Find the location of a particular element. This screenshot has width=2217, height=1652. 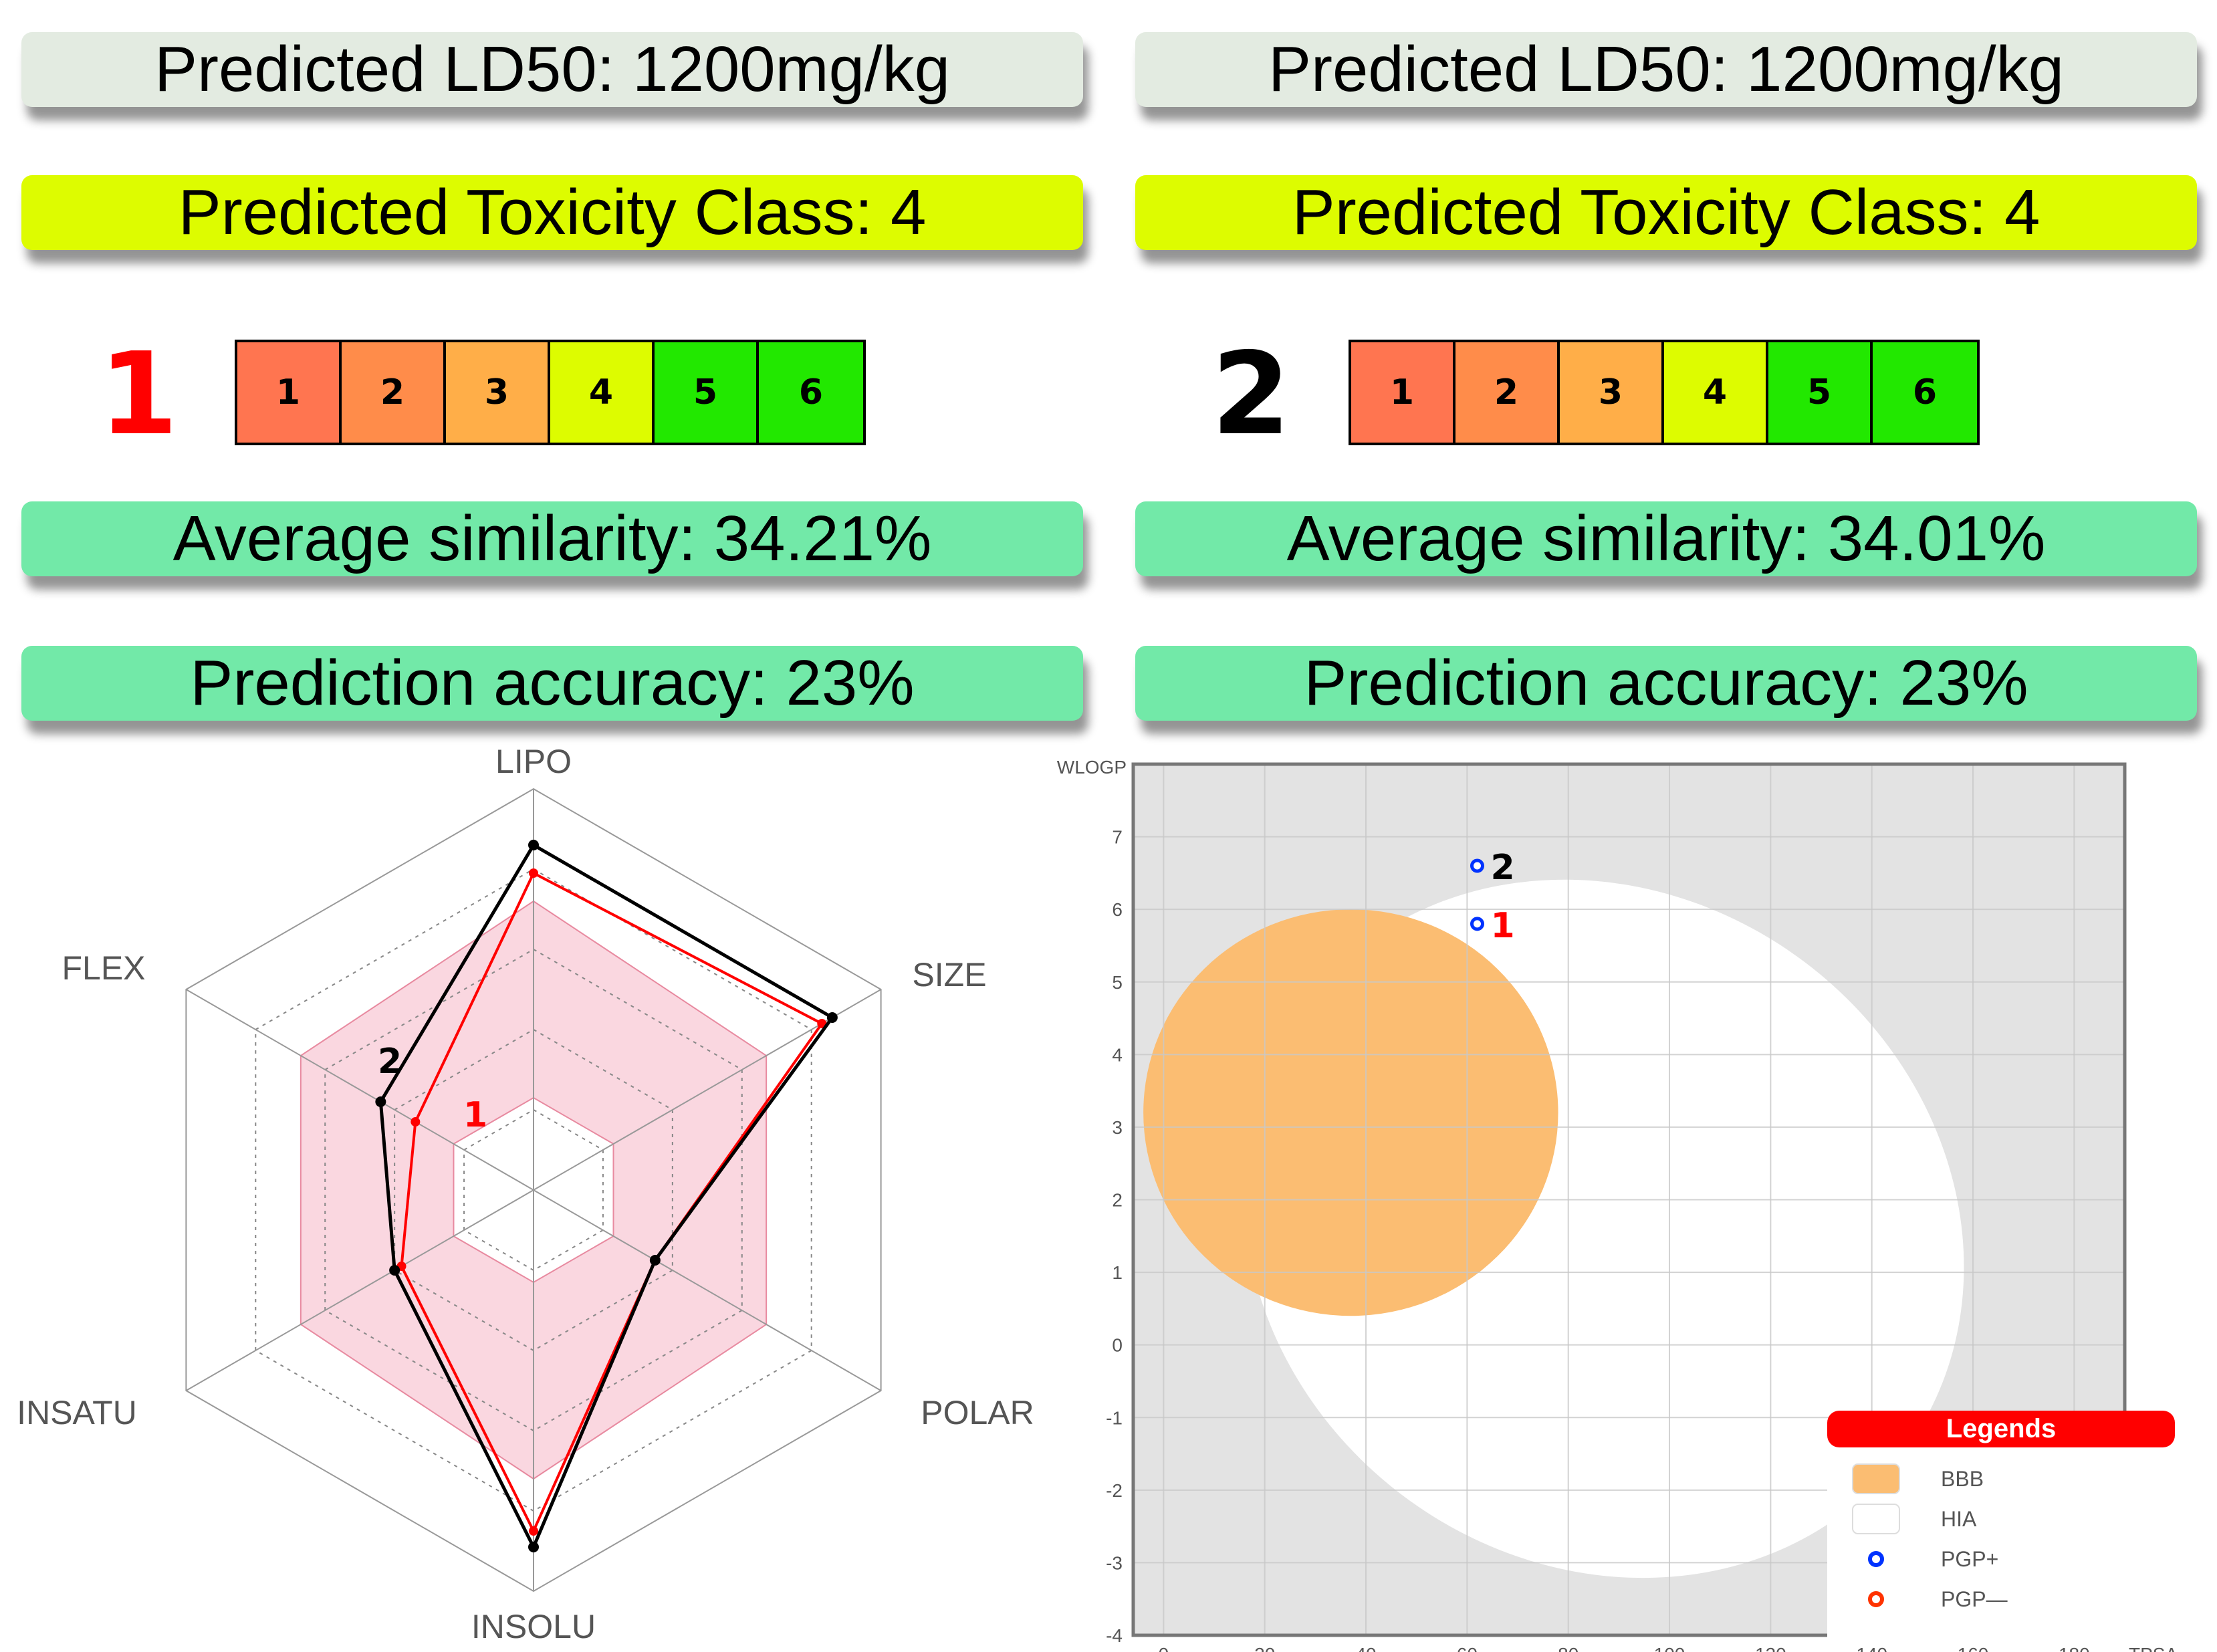

legend-label: HIA is located at coordinates (1959, 1519).